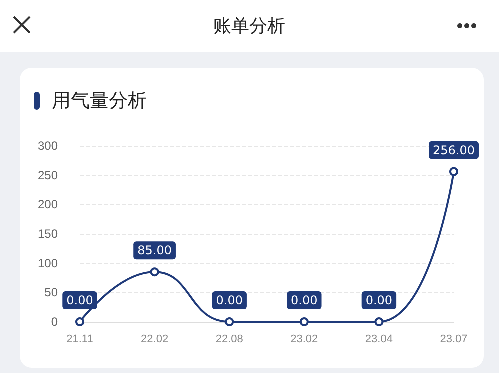 The width and height of the screenshot is (499, 373). I want to click on x-tick-label: 23.04, so click(379, 340).